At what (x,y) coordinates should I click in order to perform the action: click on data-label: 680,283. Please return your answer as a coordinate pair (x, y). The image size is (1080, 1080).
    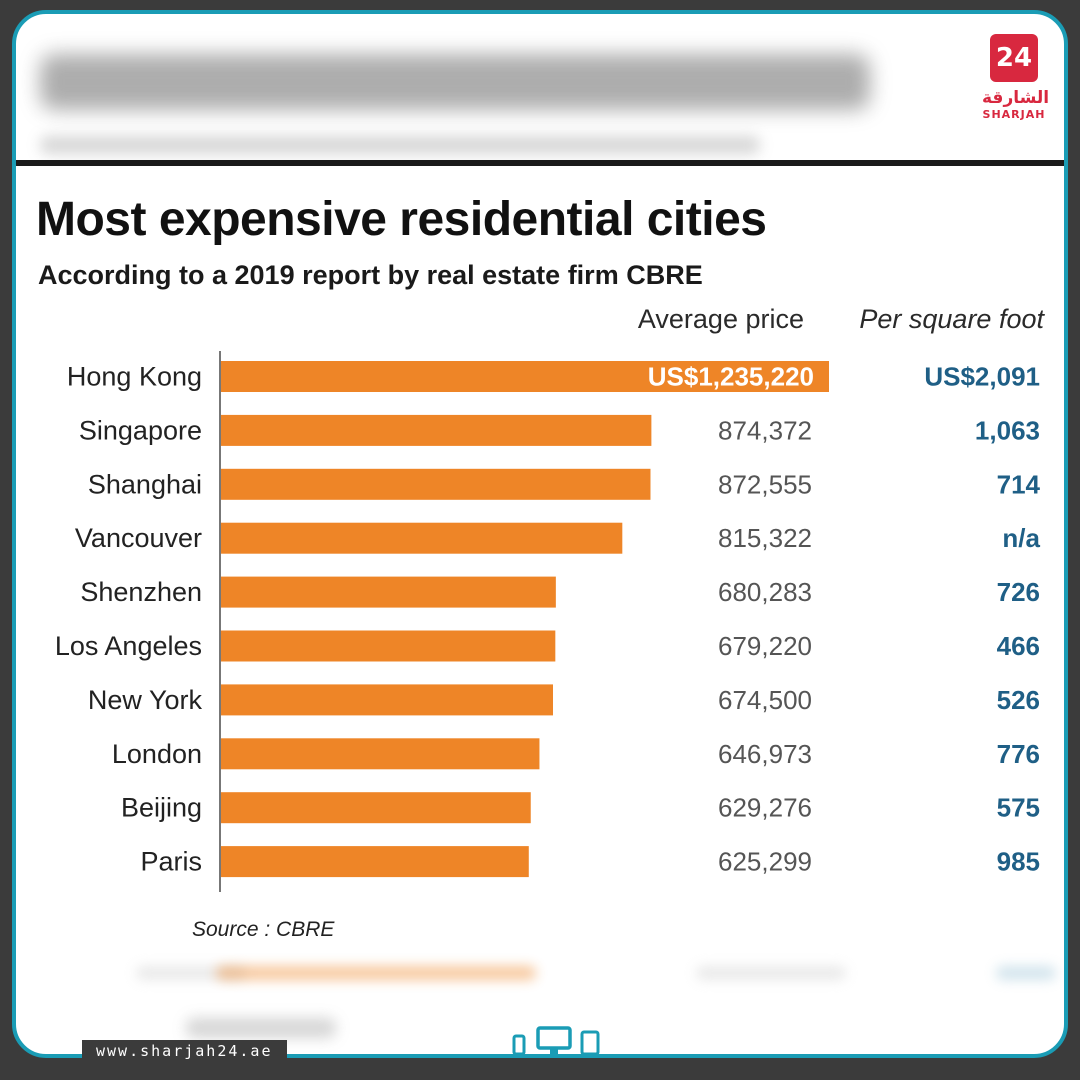
    Looking at the image, I should click on (765, 592).